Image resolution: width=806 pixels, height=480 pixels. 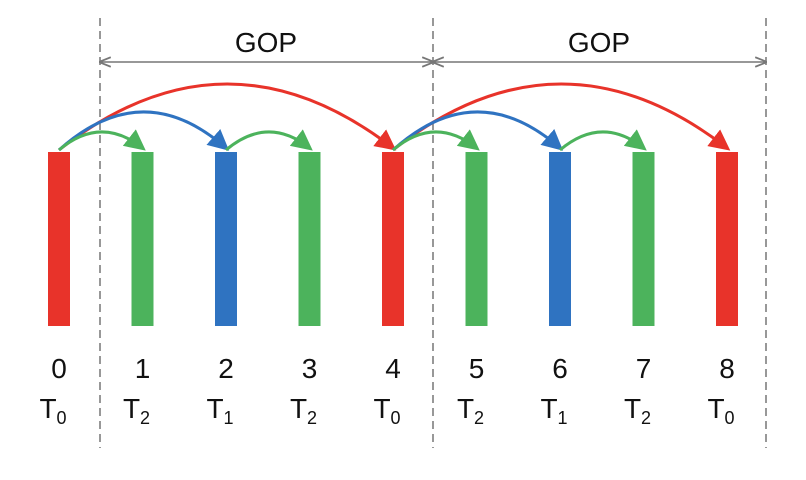 I want to click on gop-bracket-2: GOP, so click(x=599, y=44).